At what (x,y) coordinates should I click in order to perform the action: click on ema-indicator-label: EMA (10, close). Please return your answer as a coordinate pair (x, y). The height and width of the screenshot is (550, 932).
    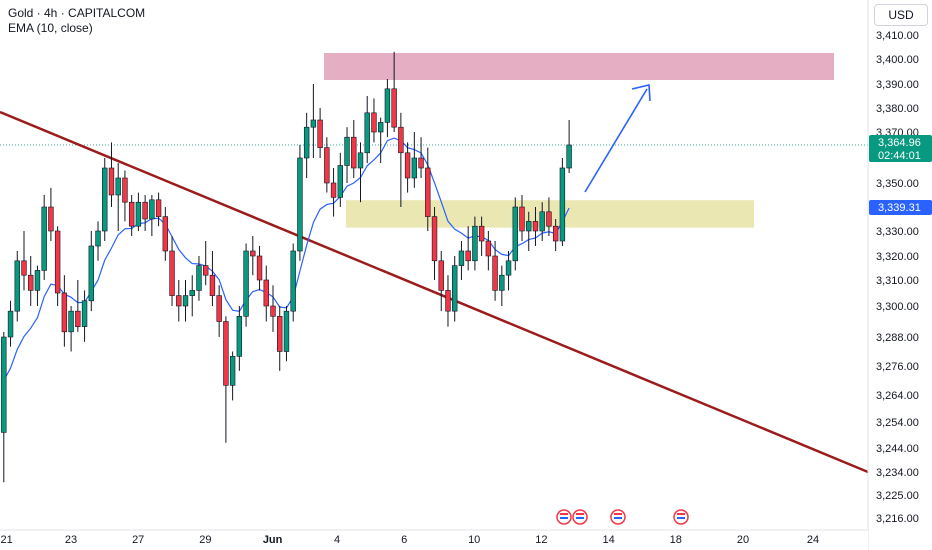
    Looking at the image, I should click on (50, 28).